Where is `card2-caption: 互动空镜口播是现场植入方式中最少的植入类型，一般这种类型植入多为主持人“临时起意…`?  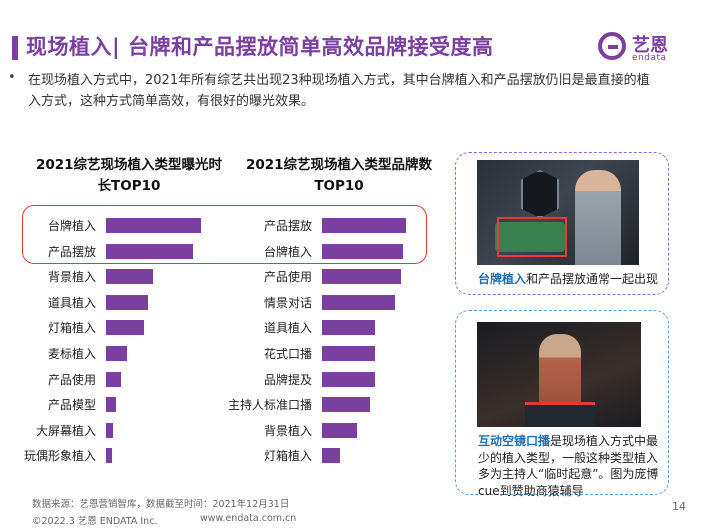
card2-caption: 互动空镜口播是现场植入方式中最少的植入类型，一般这种类型植入多为主持人“临时起意… is located at coordinates (573, 466).